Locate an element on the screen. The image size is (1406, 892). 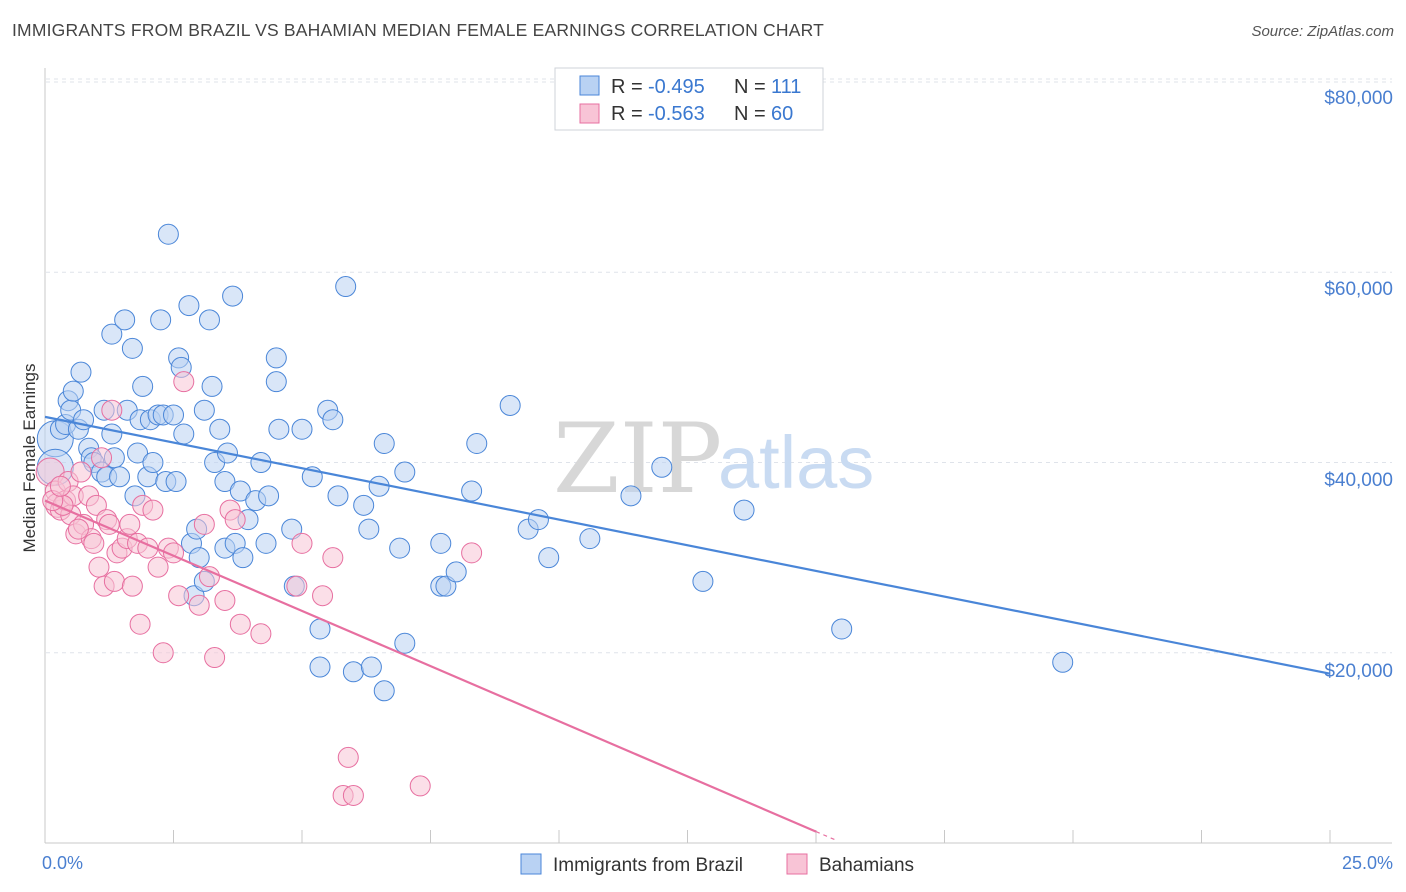
y-tick-label-60000: $60,000 is located at coordinates (1358, 289).